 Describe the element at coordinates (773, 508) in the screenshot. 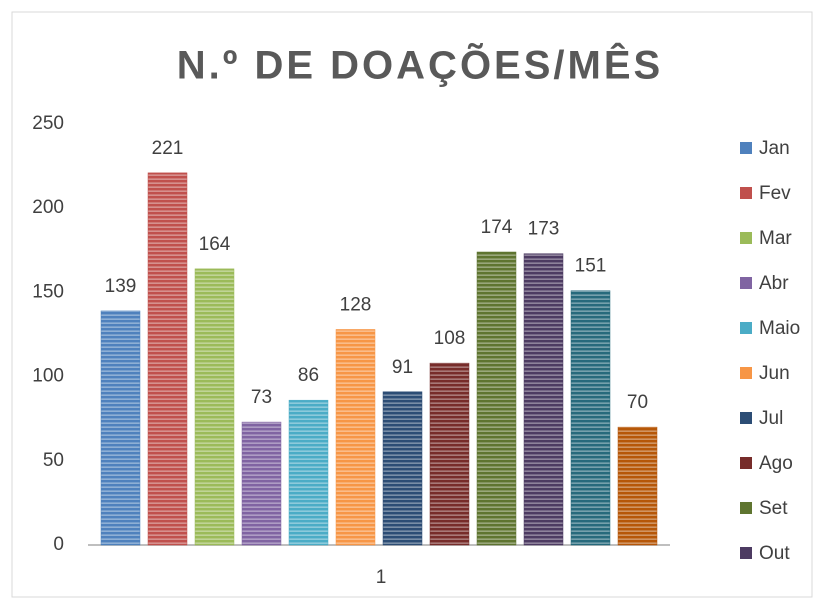

I see `legend-label: Set` at that location.